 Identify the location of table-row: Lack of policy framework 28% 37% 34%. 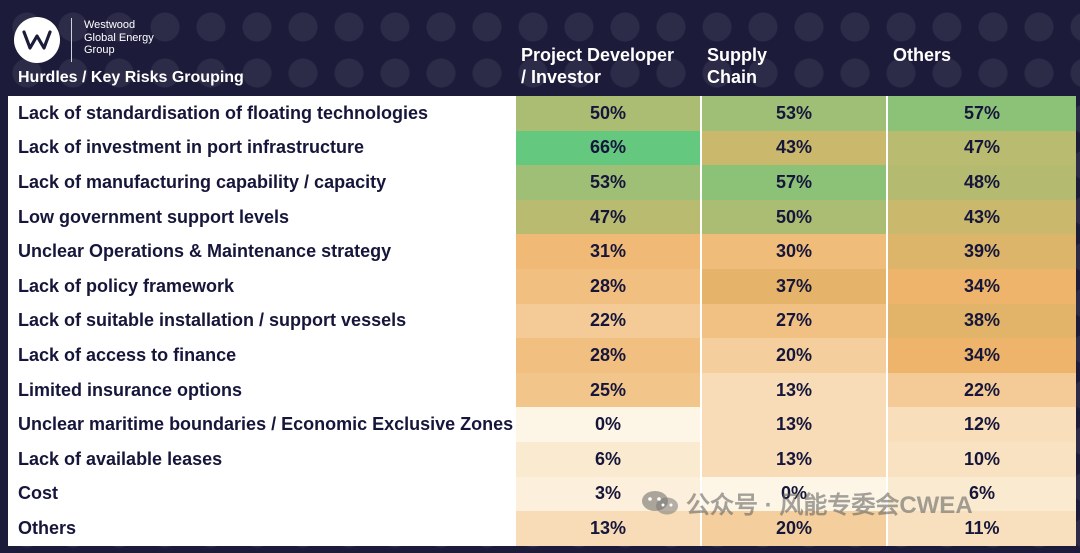
(542, 286).